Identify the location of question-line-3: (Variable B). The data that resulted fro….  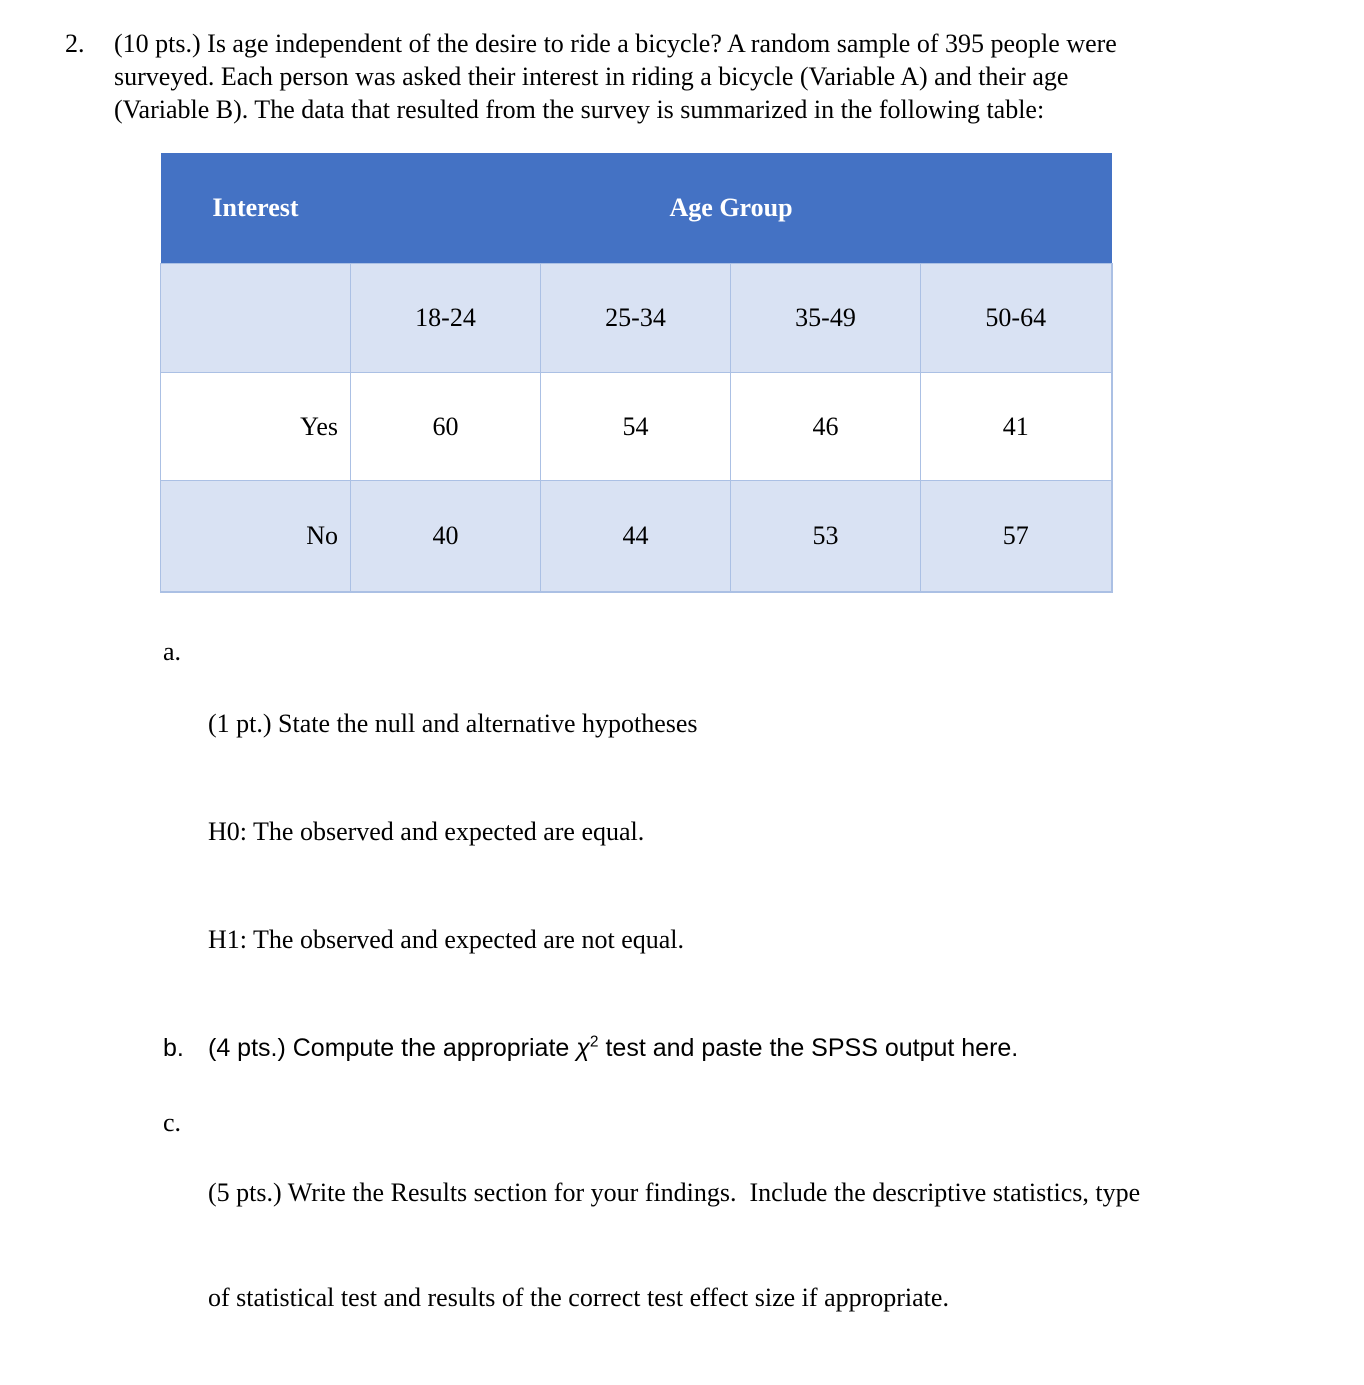
(579, 109).